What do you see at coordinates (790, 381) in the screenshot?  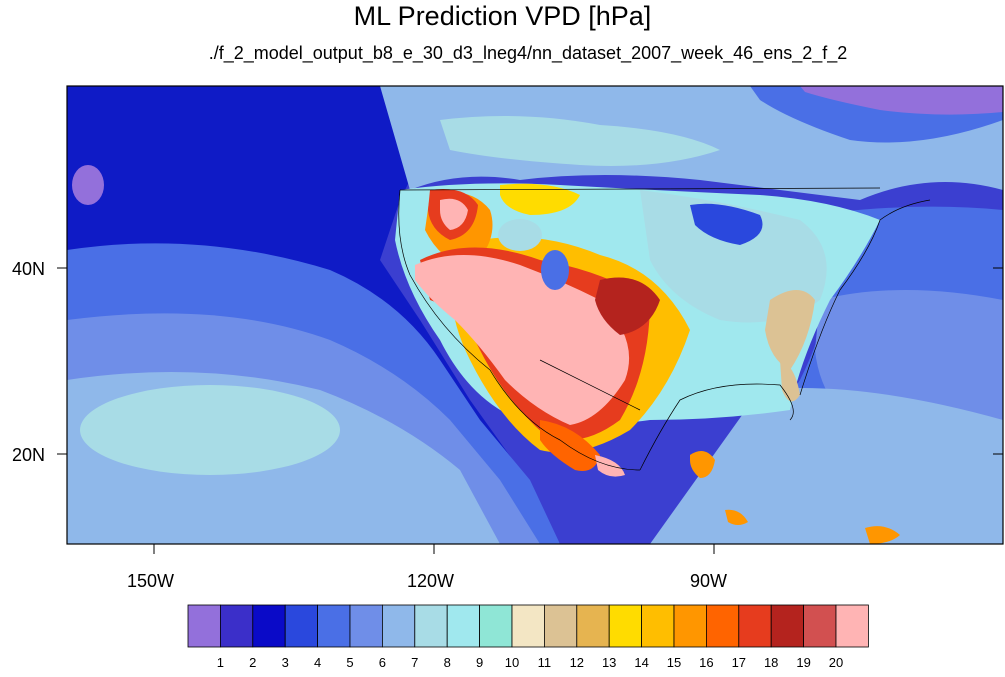 I see `field-florida` at bounding box center [790, 381].